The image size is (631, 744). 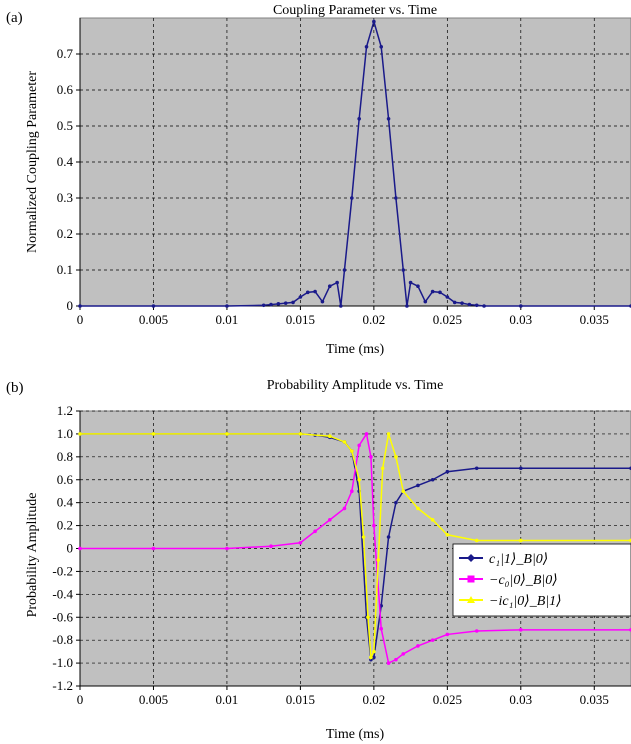 I want to click on chart-b-legend-label: −c₀|0⟩_B|0⟩, so click(x=523, y=580).